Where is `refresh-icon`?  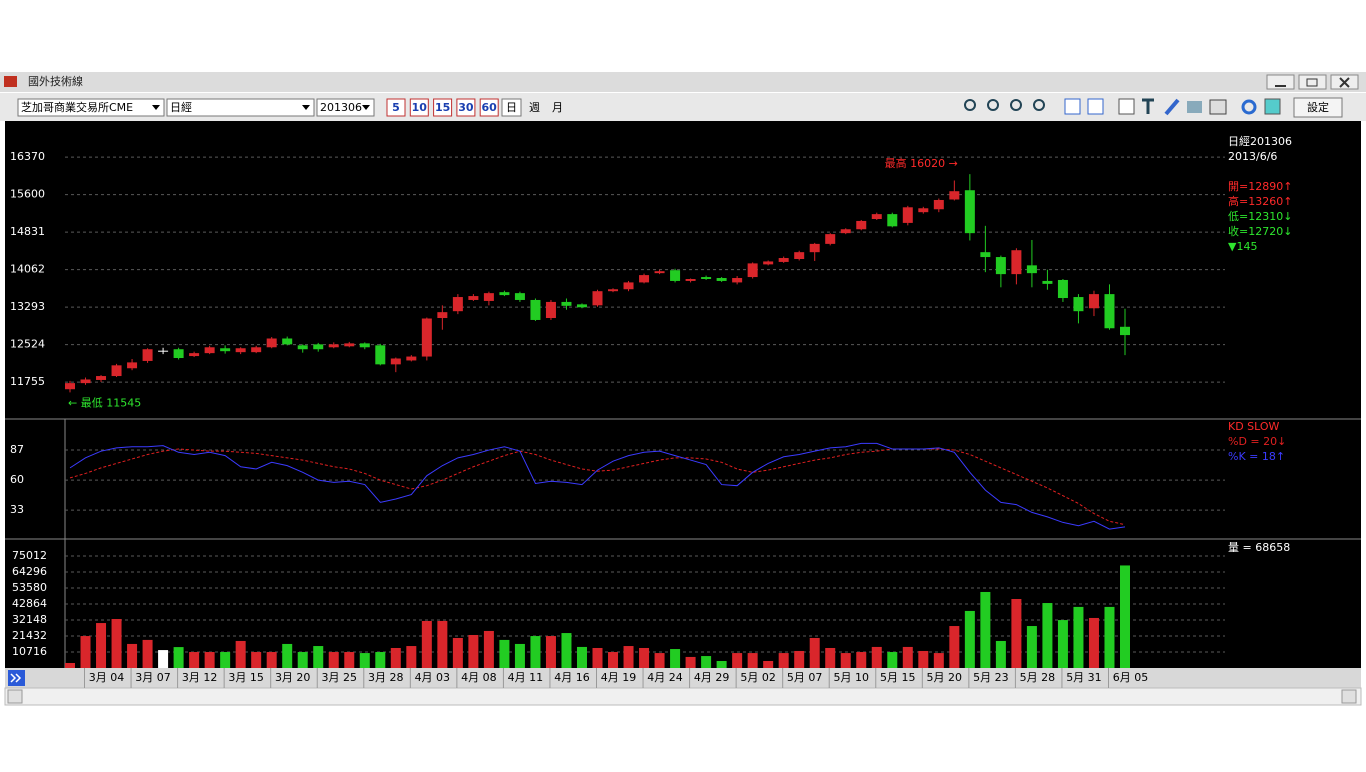
refresh-icon is located at coordinates (1249, 107).